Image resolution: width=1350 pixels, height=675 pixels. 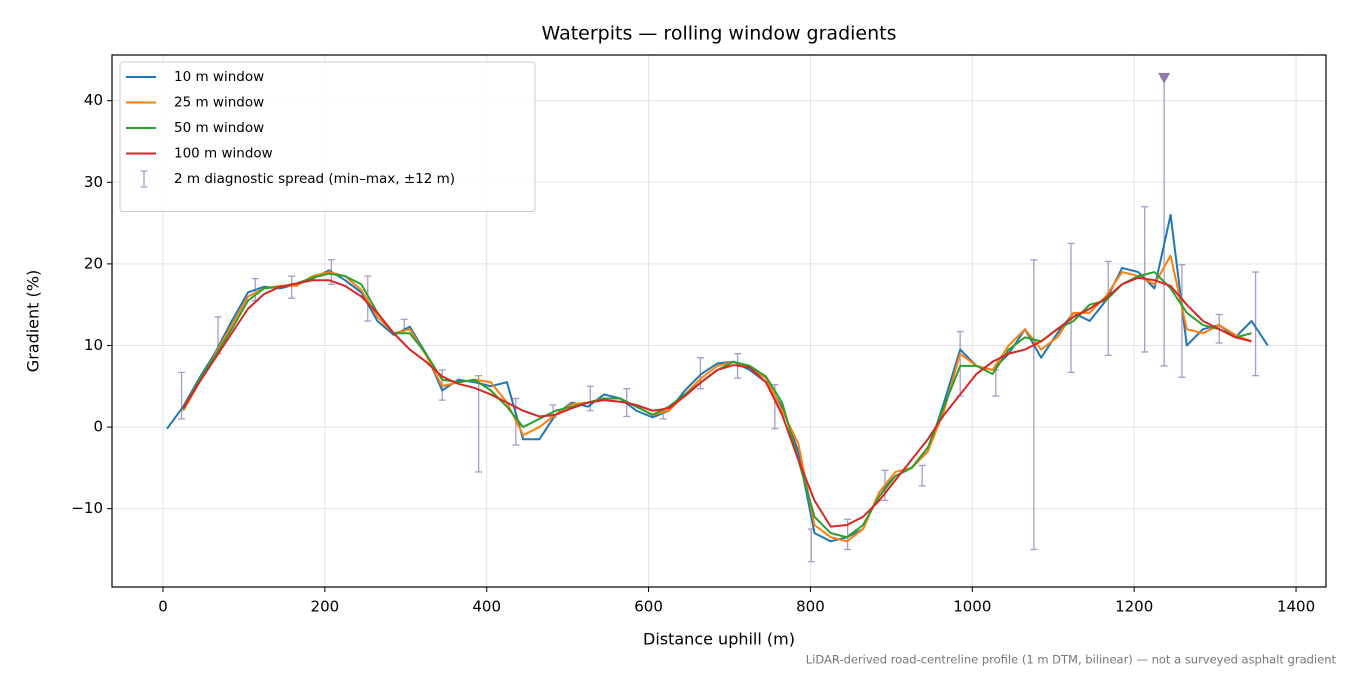 I want to click on y-tick-label: 10, so click(x=93, y=345).